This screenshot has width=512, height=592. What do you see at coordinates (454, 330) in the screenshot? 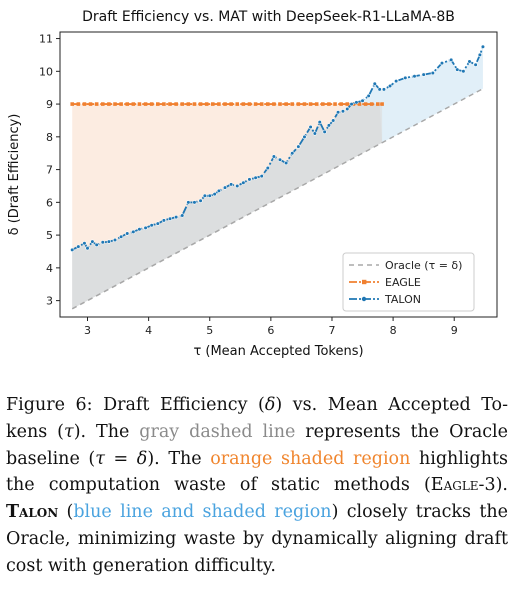
I see `x-tick-label: 9` at bounding box center [454, 330].